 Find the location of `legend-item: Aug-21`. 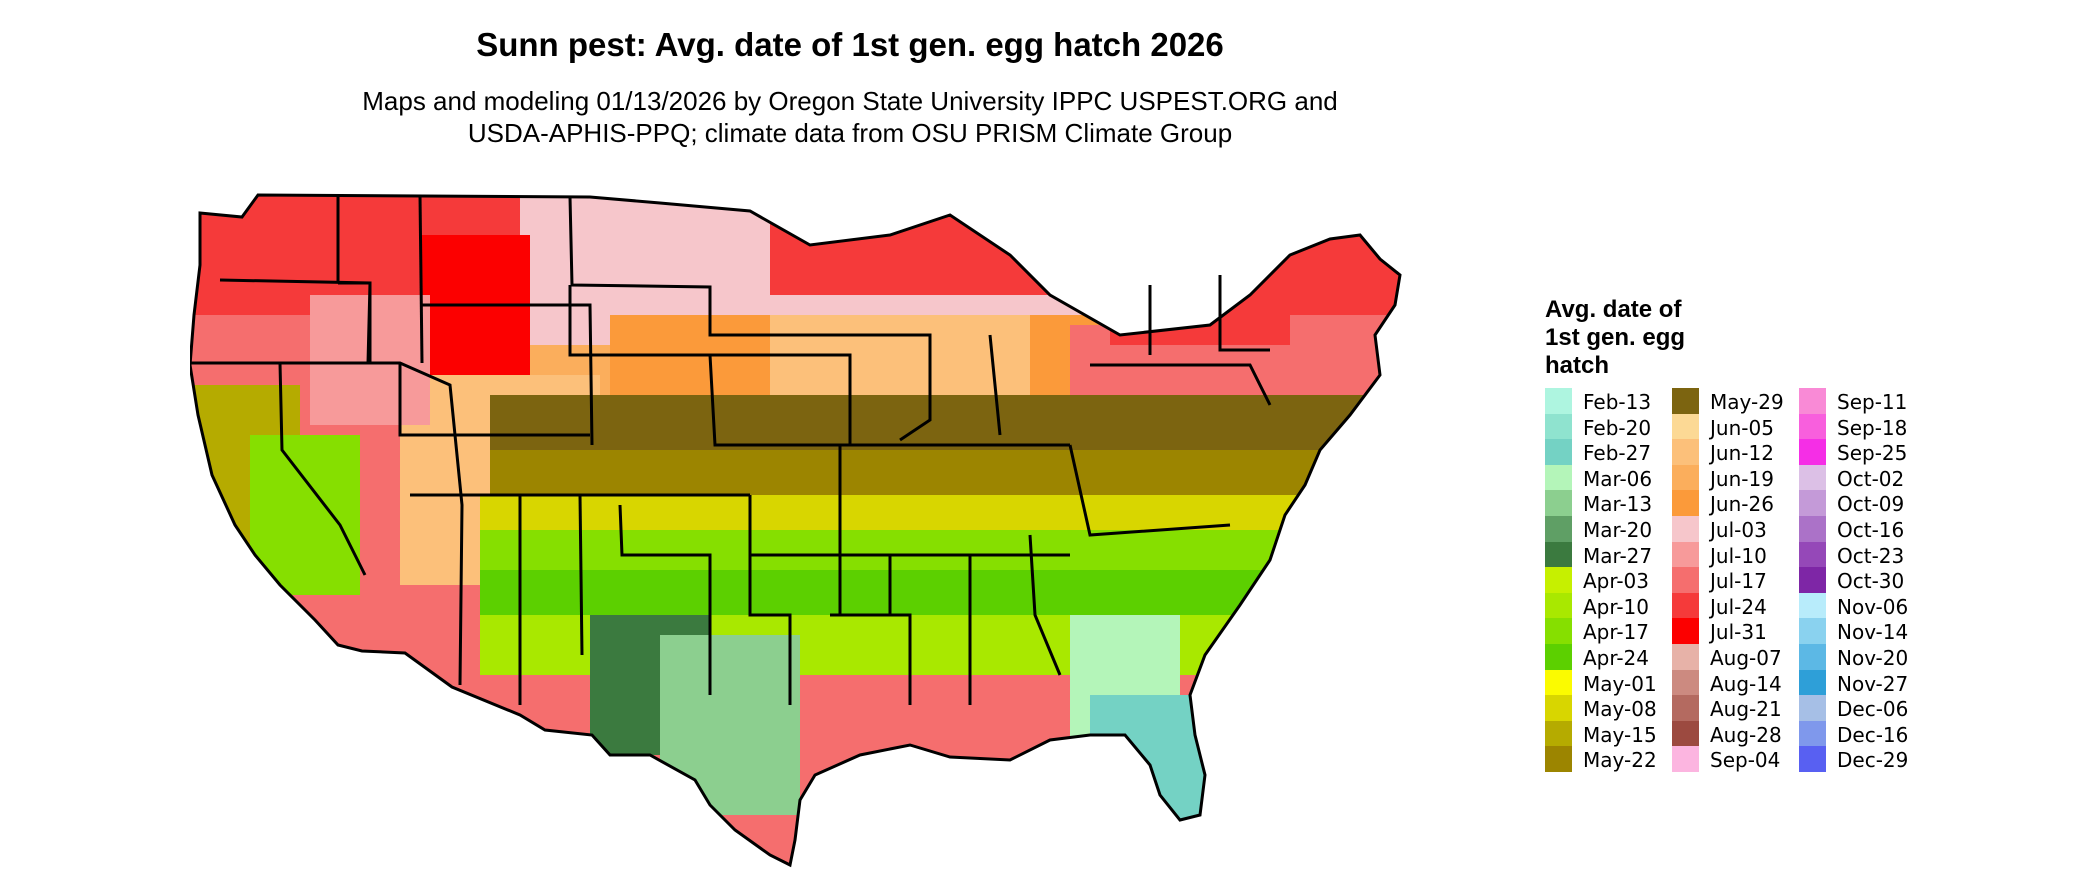

legend-item: Aug-21 is located at coordinates (1732, 708).